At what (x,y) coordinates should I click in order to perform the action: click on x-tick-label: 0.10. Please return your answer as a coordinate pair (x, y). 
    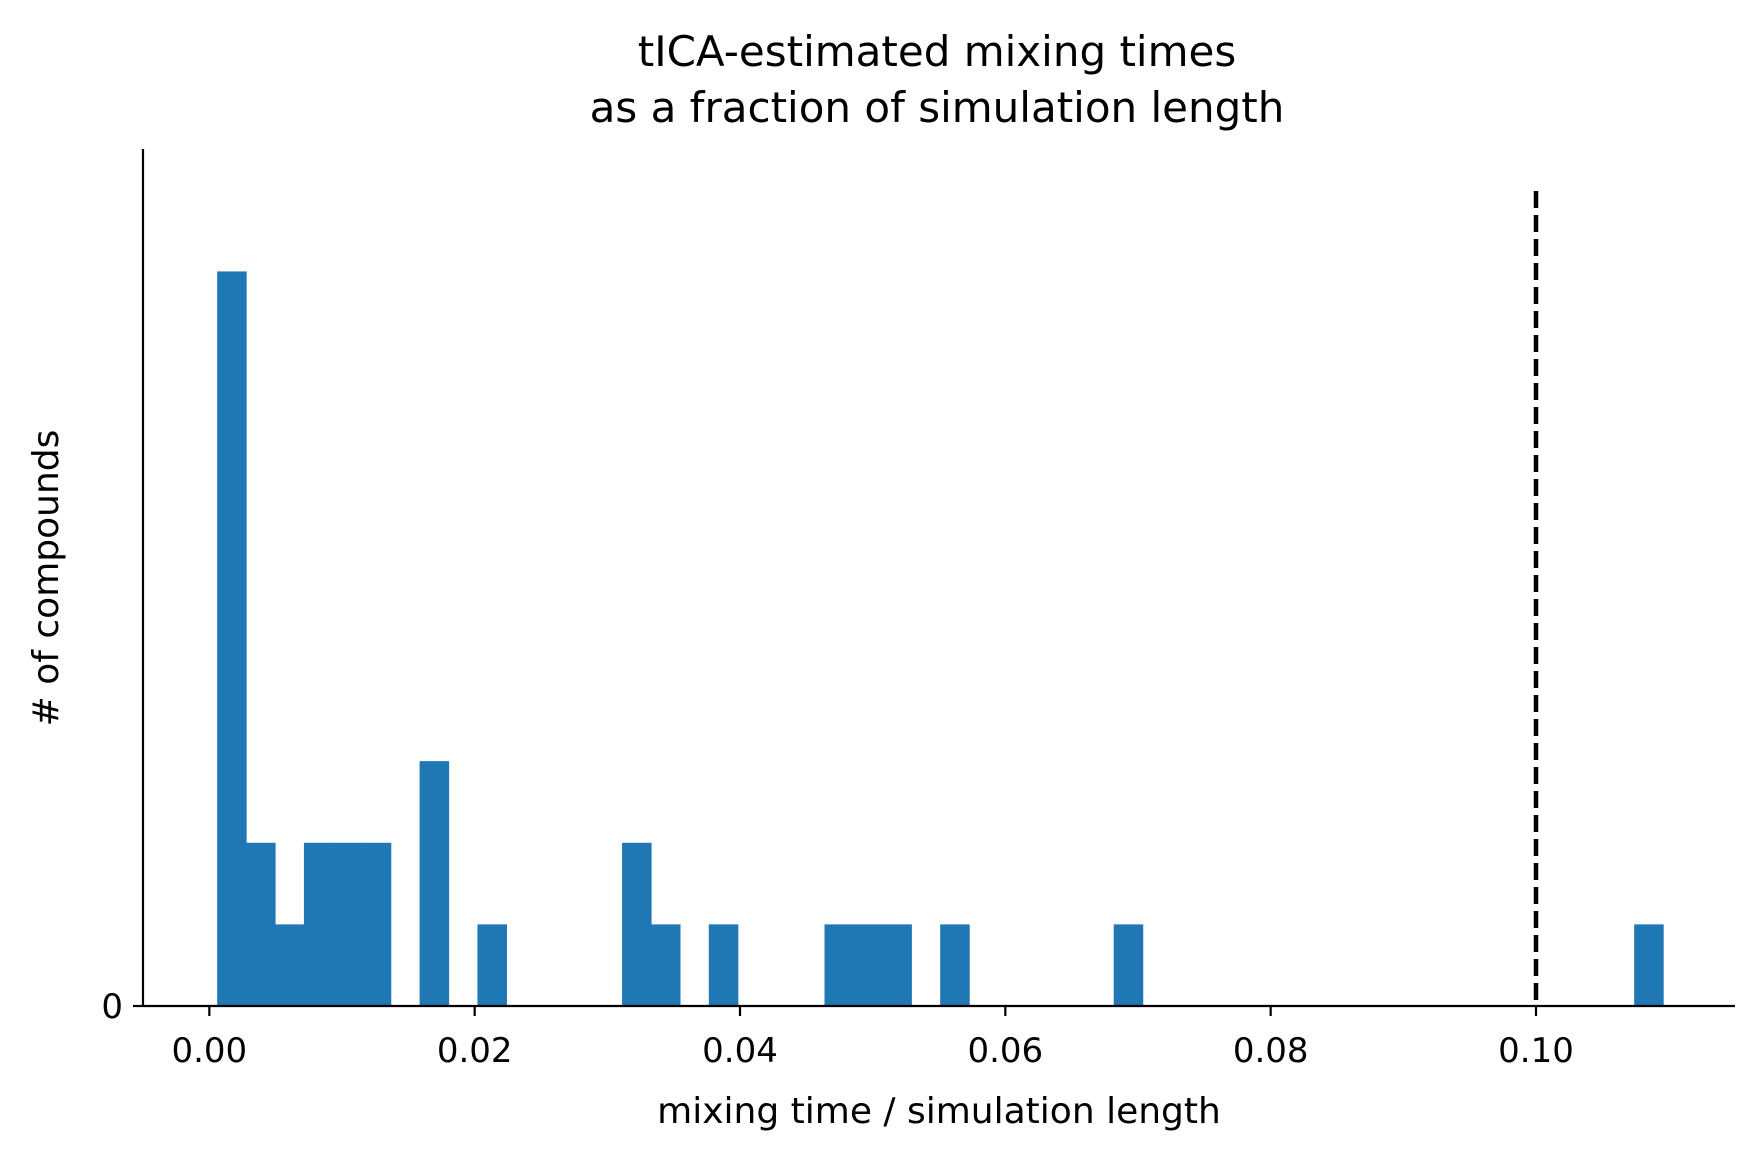
    Looking at the image, I should click on (1536, 1051).